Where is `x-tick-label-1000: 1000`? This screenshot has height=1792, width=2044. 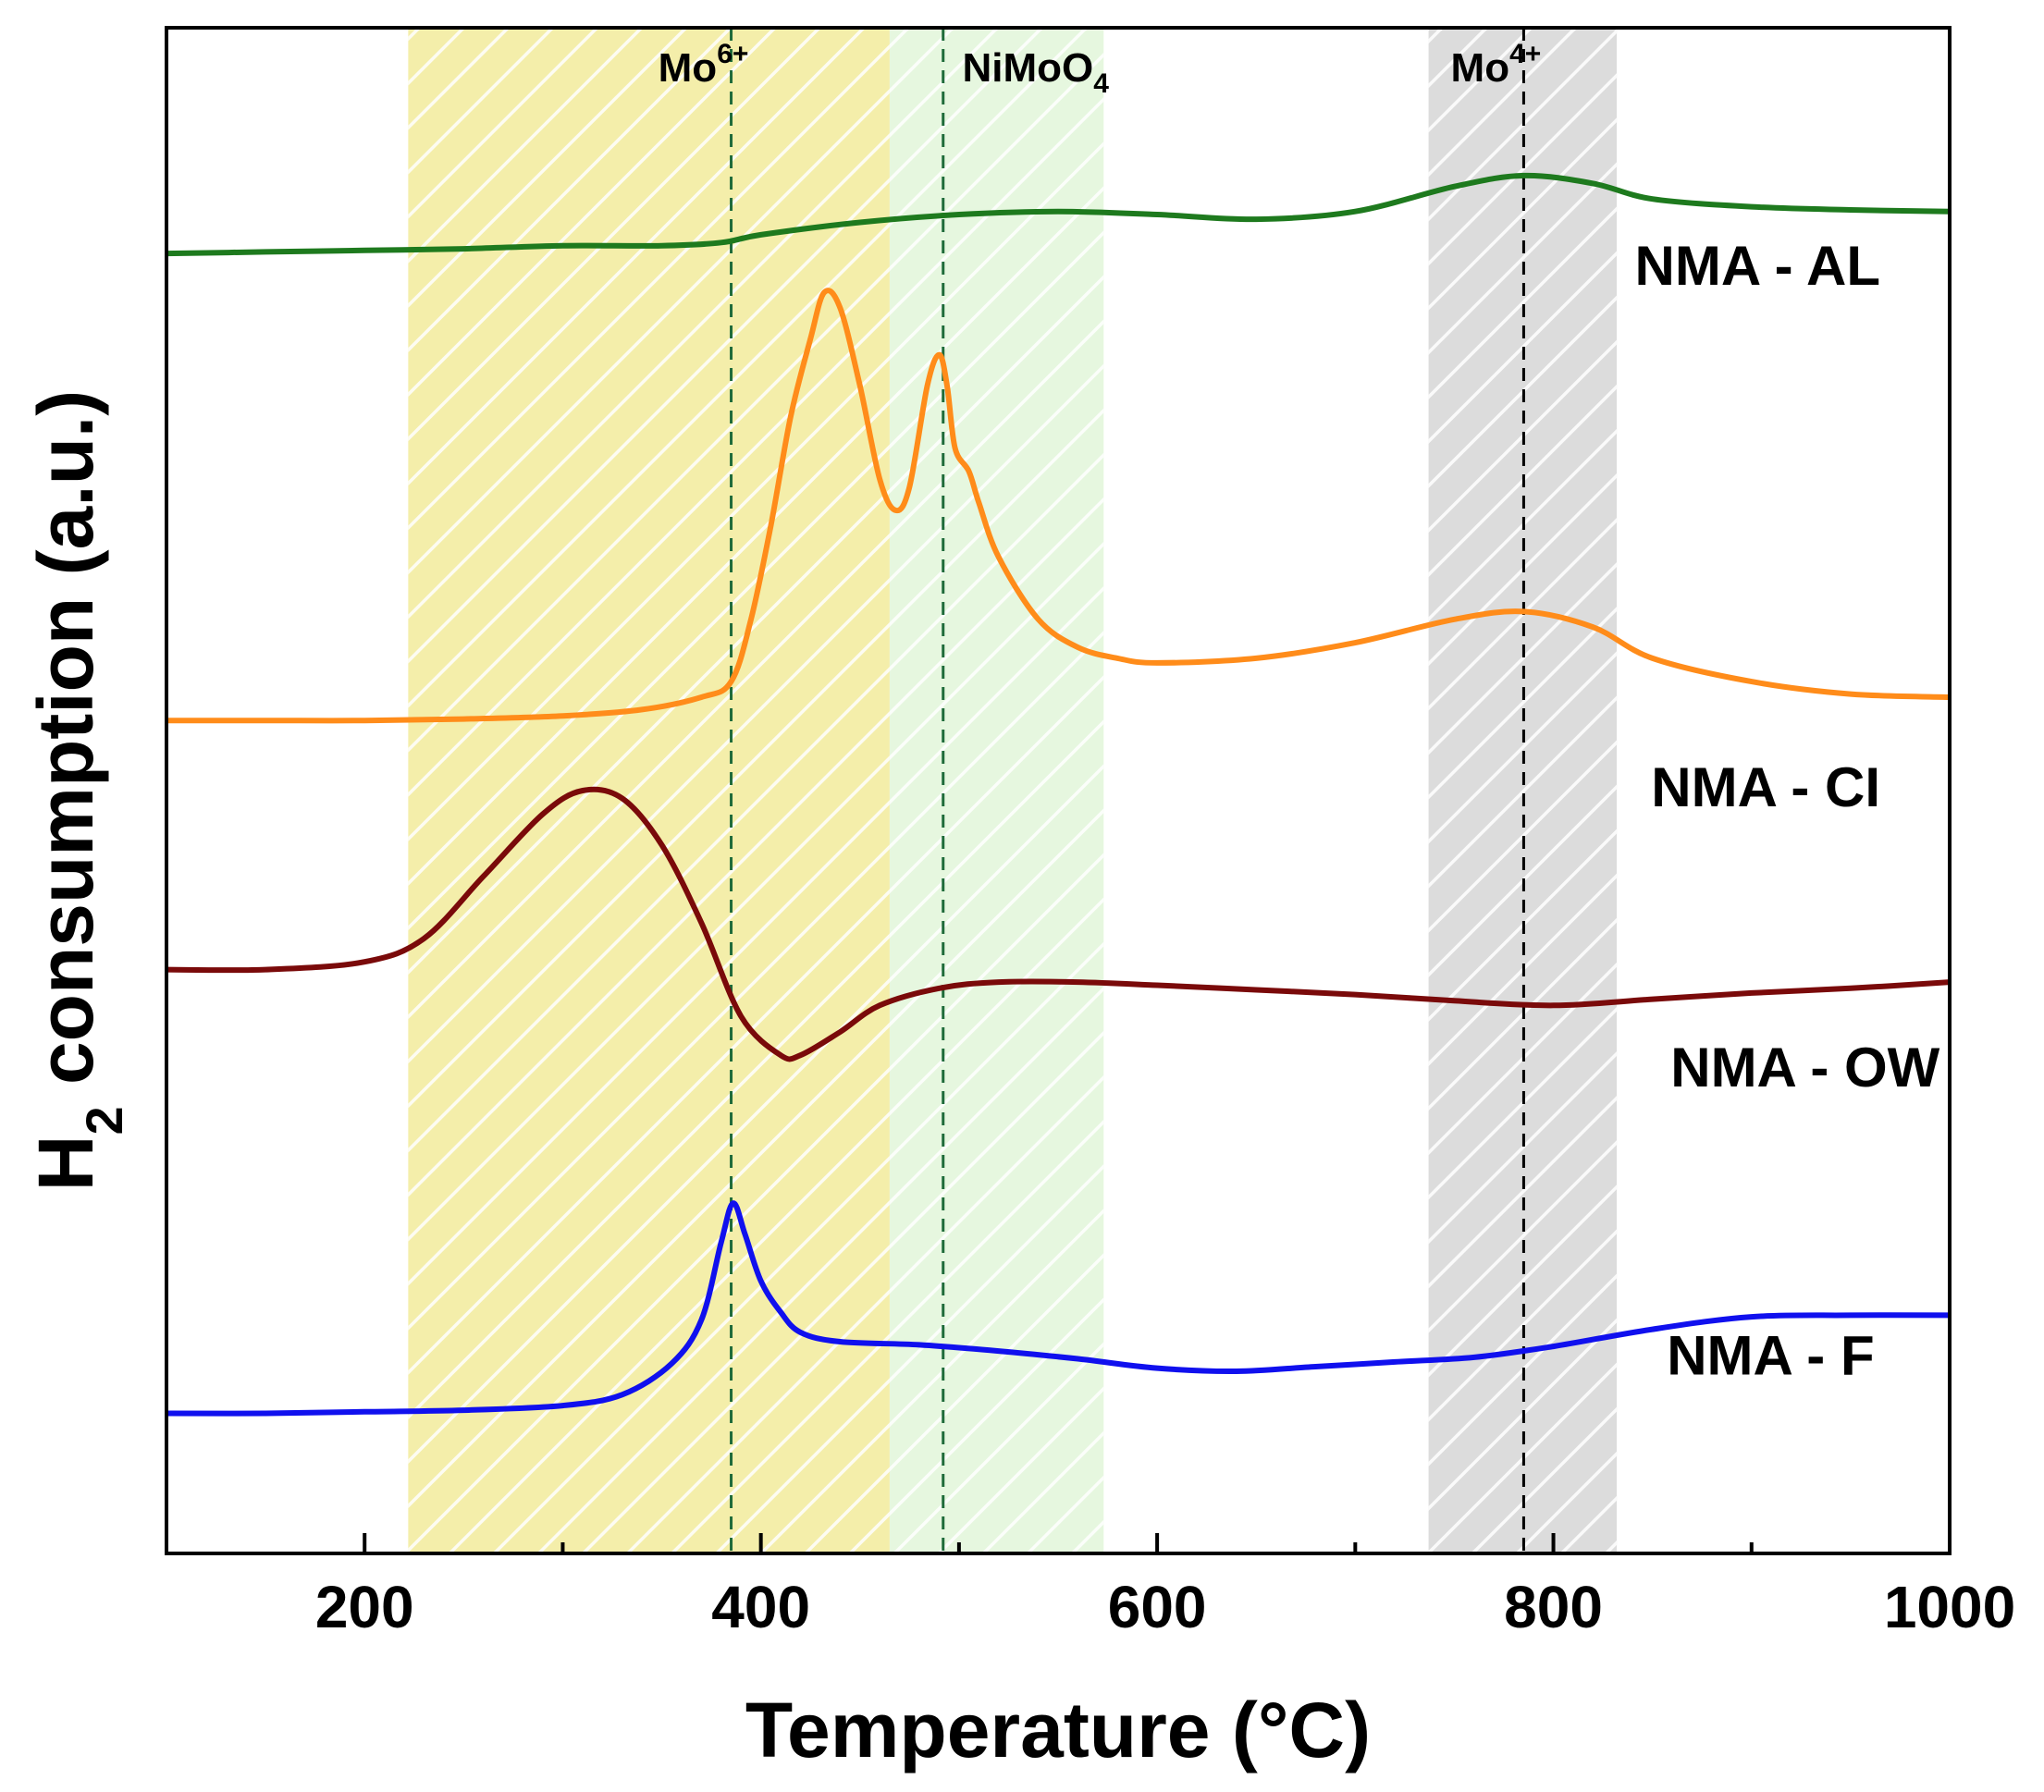
x-tick-label-1000: 1000 is located at coordinates (1949, 1607).